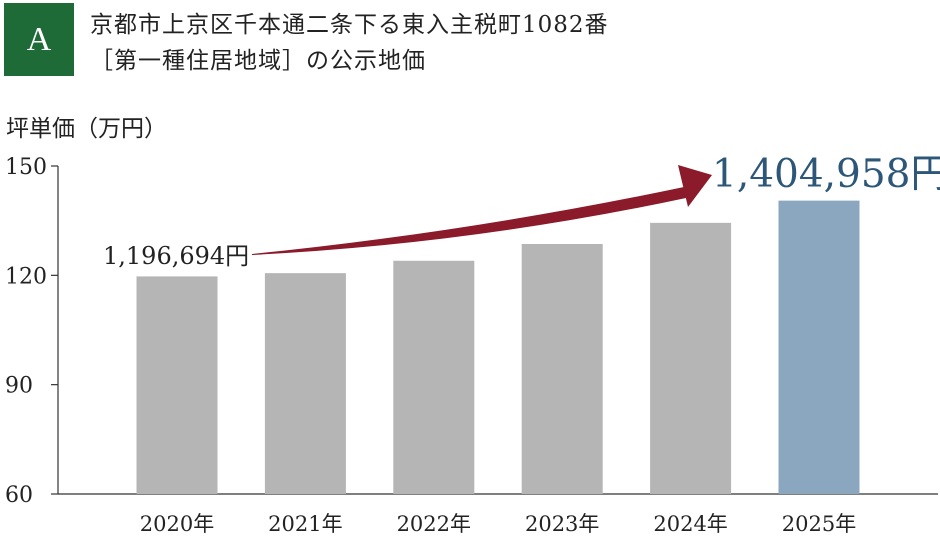 Image resolution: width=940 pixels, height=546 pixels. Describe the element at coordinates (176, 256) in the screenshot. I see `start-value-label: 1,196,694円` at that location.